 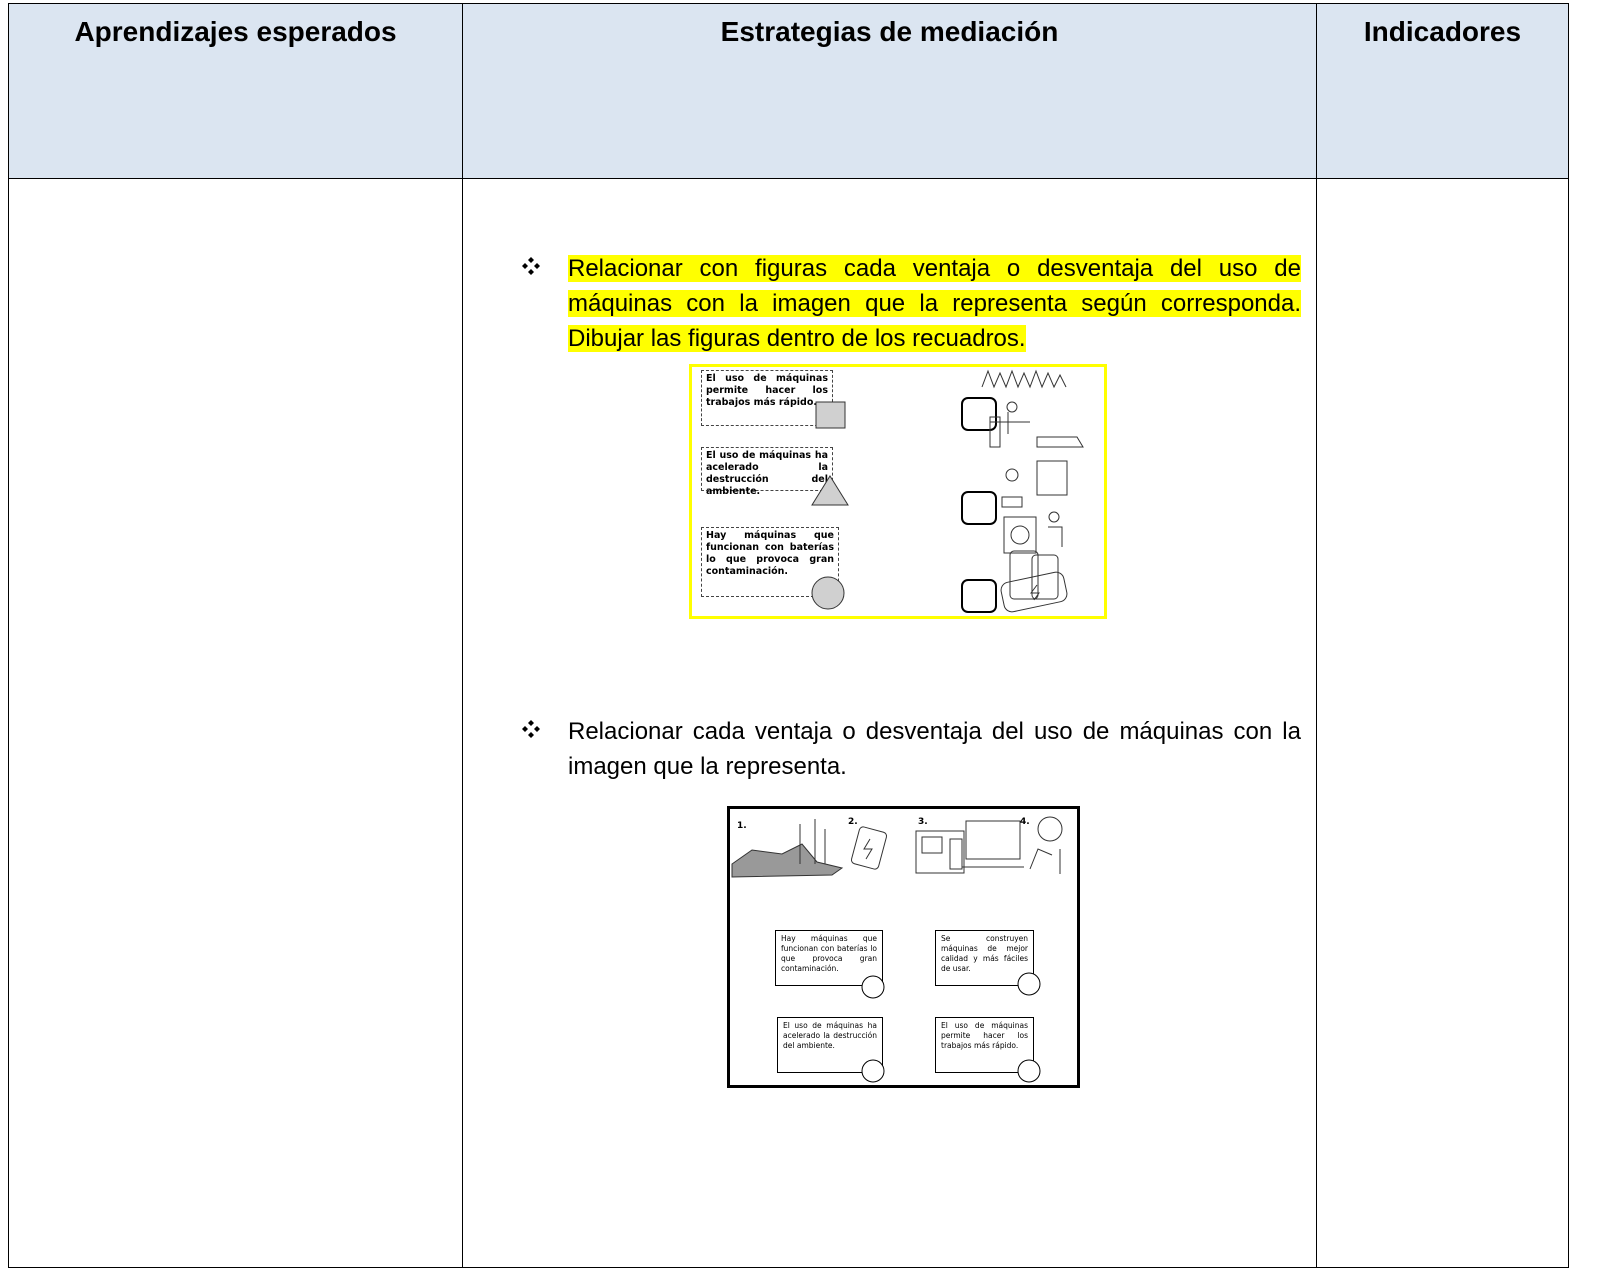 What do you see at coordinates (1025, 822) in the screenshot?
I see `ws-number: 4.` at bounding box center [1025, 822].